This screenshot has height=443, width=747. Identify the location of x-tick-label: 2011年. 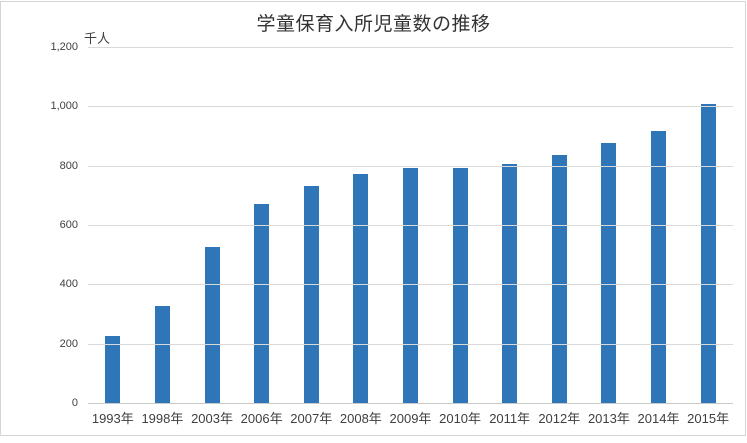
(510, 418).